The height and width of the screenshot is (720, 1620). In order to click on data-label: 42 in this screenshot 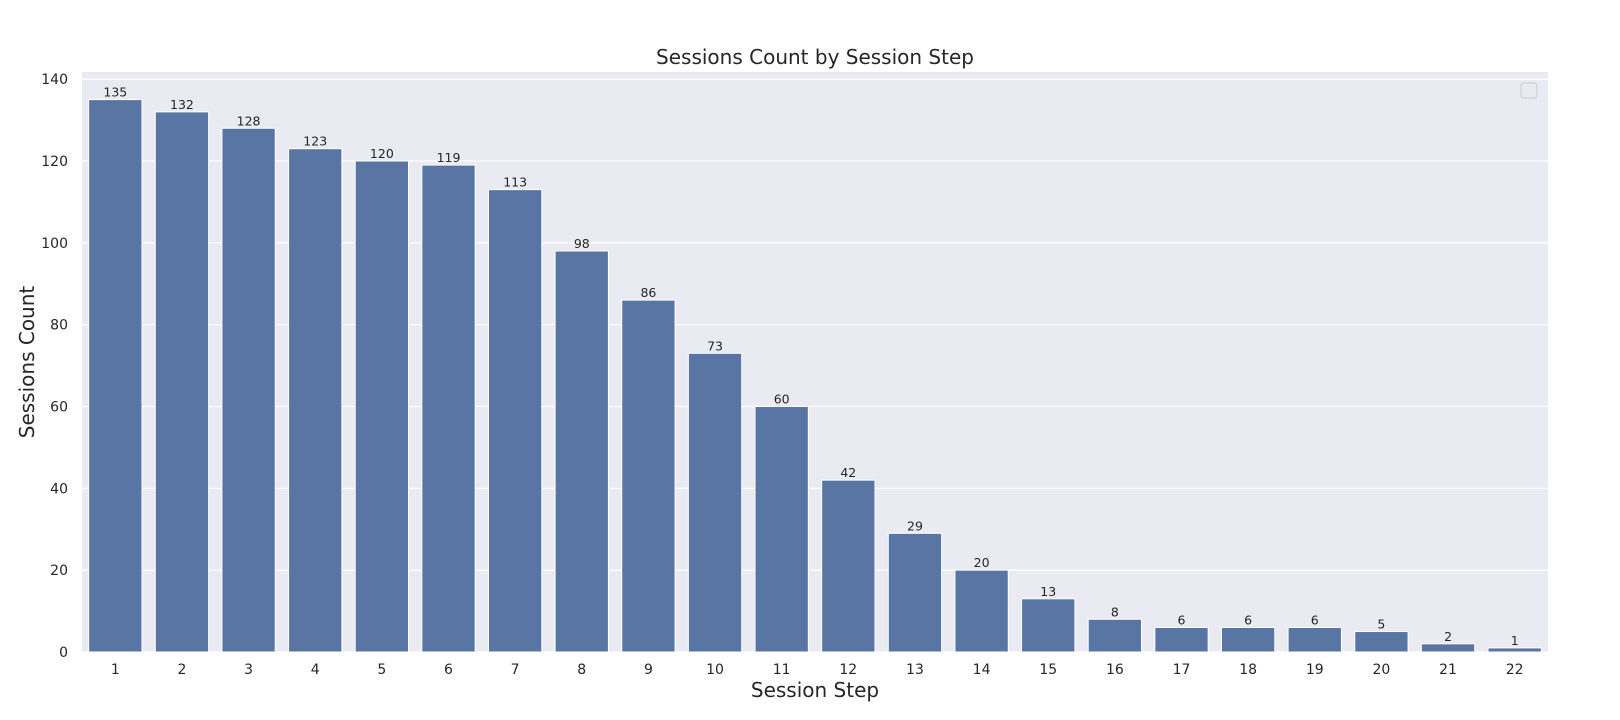, I will do `click(848, 472)`.